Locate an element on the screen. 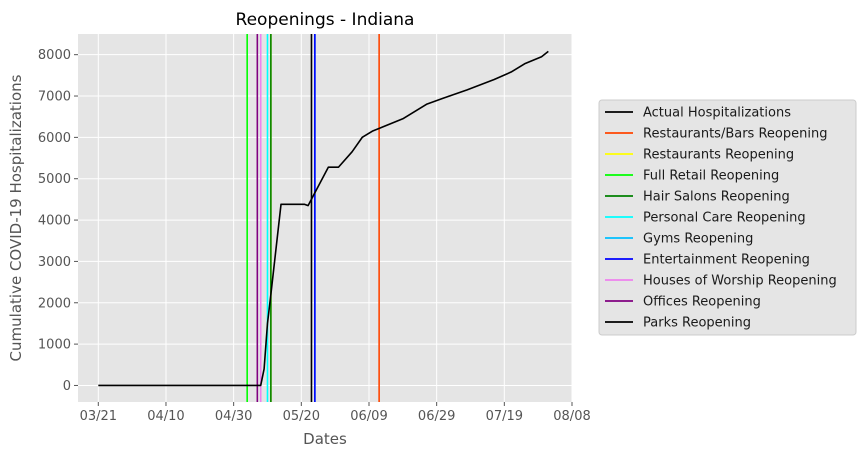  x-tick-label: 04/10 is located at coordinates (165, 416).